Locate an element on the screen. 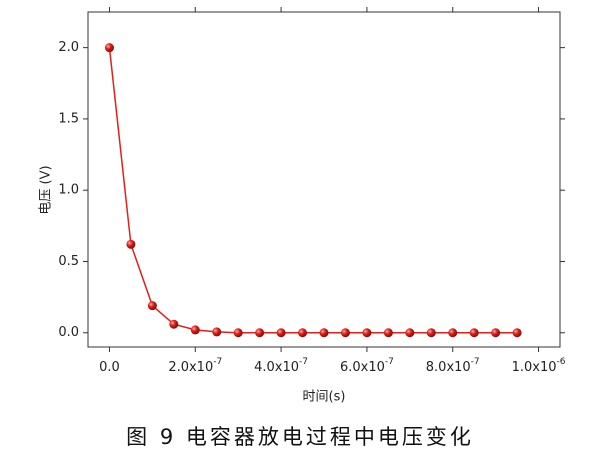 This screenshot has width=600, height=465. x-tick-mantissa: 2.0x10 is located at coordinates (190, 367).